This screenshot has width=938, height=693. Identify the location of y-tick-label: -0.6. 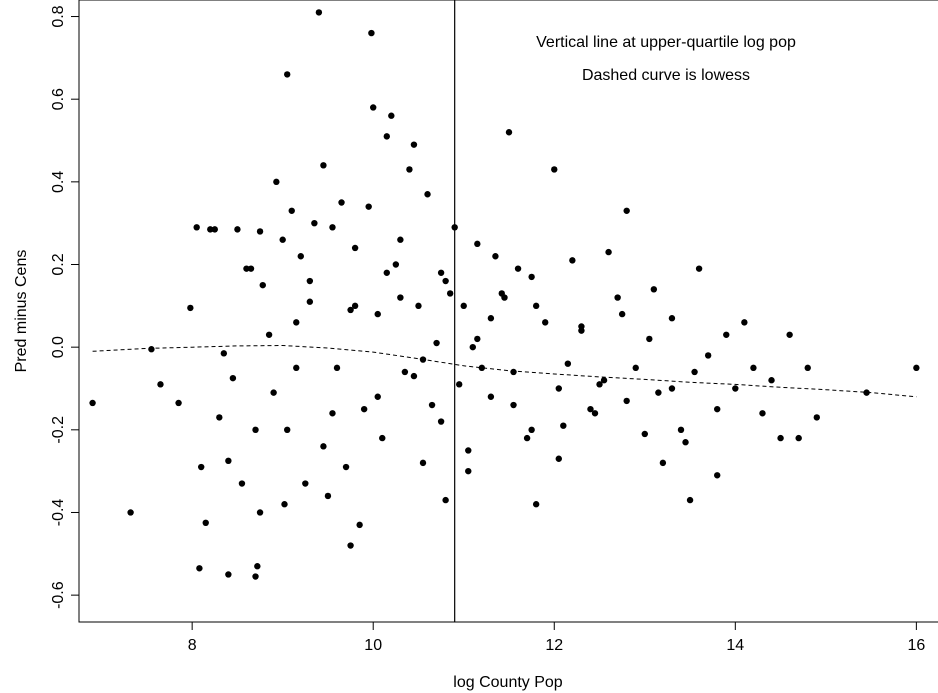
(58, 595).